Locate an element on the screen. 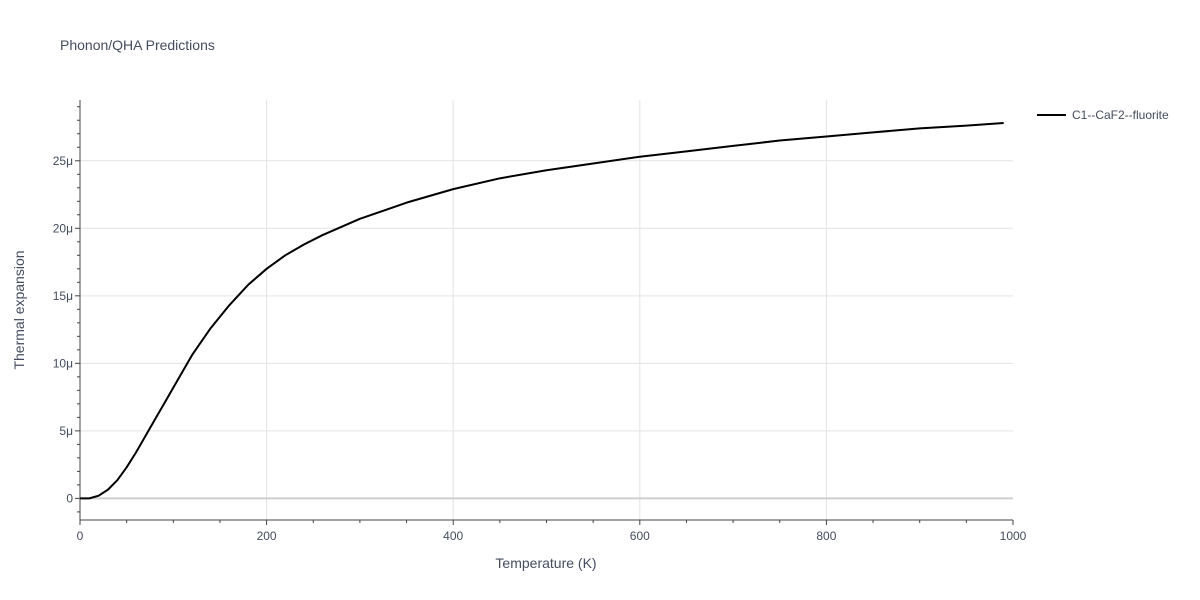 Image resolution: width=1200 pixels, height=600 pixels. y-tick-label: 25μ is located at coordinates (63, 161).